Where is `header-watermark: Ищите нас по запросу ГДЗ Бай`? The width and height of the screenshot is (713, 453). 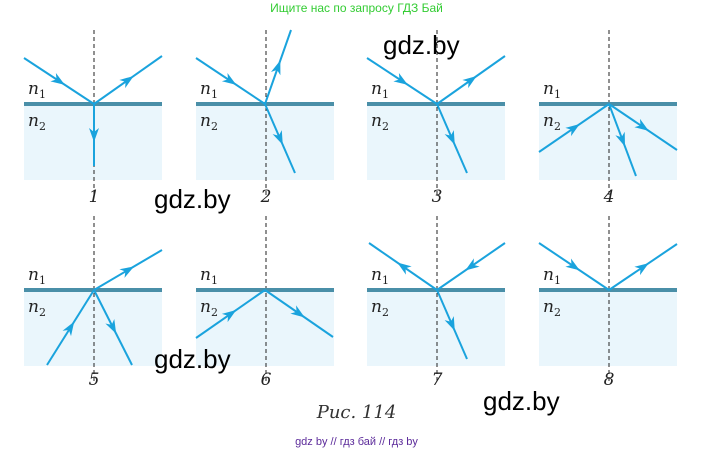 header-watermark: Ищите нас по запросу ГДЗ Бай is located at coordinates (356, 8).